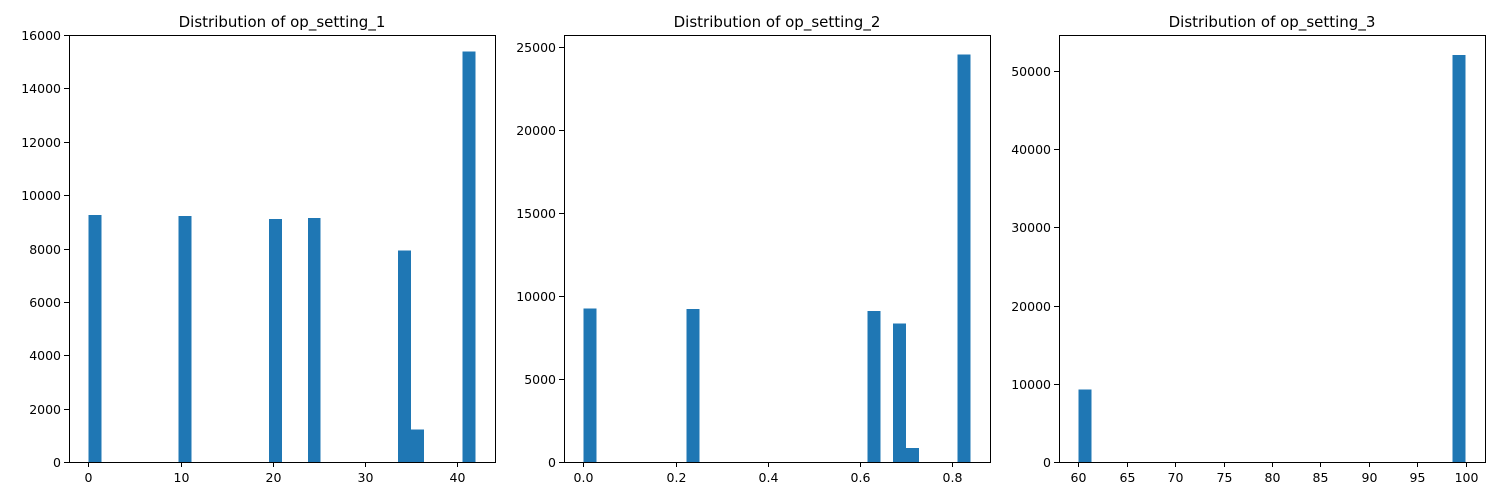 The image size is (1500, 500). Describe the element at coordinates (89, 477) in the screenshot. I see `x-tick-label: 0` at that location.